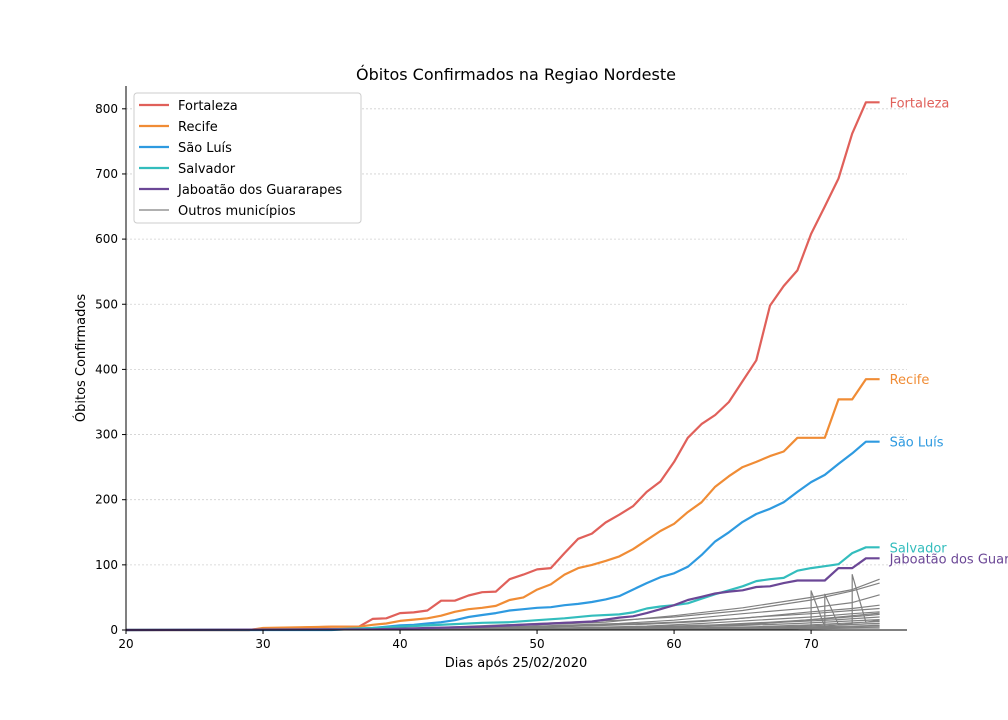 This screenshot has height=720, width=1008. What do you see at coordinates (536, 644) in the screenshot?
I see `x-tick-label-3: 50` at bounding box center [536, 644].